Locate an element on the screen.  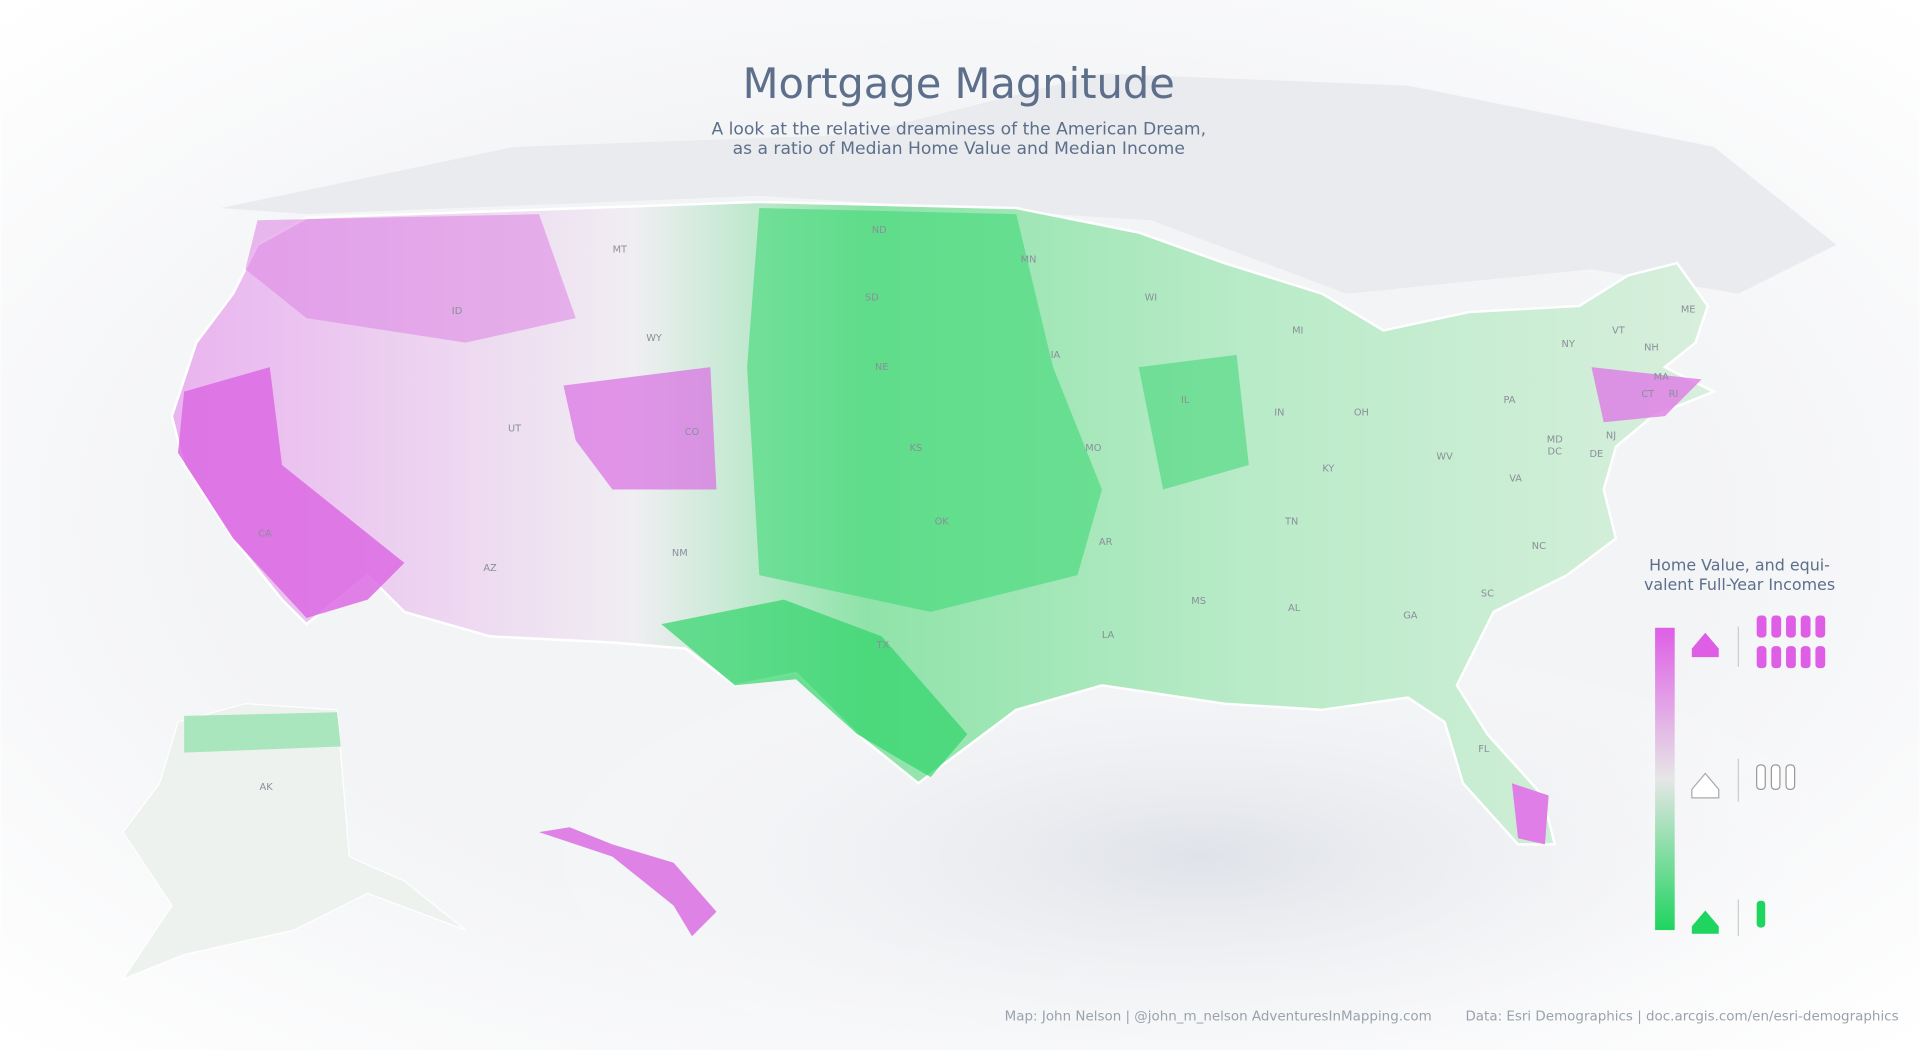
state-label: OH is located at coordinates (1361, 412).